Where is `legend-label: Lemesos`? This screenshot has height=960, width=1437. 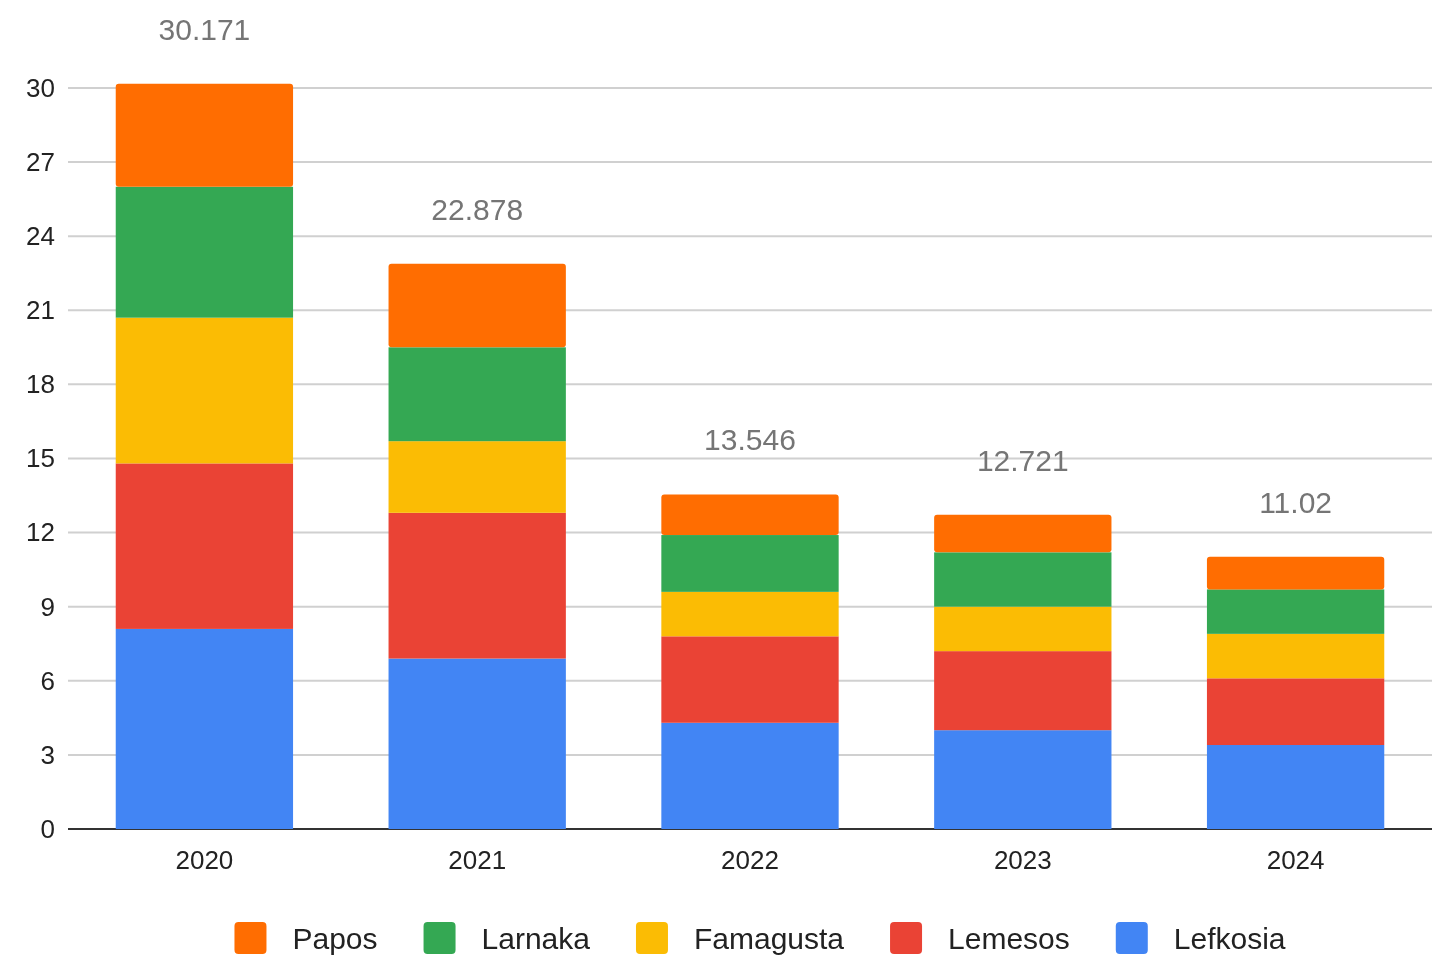 legend-label: Lemesos is located at coordinates (1009, 938).